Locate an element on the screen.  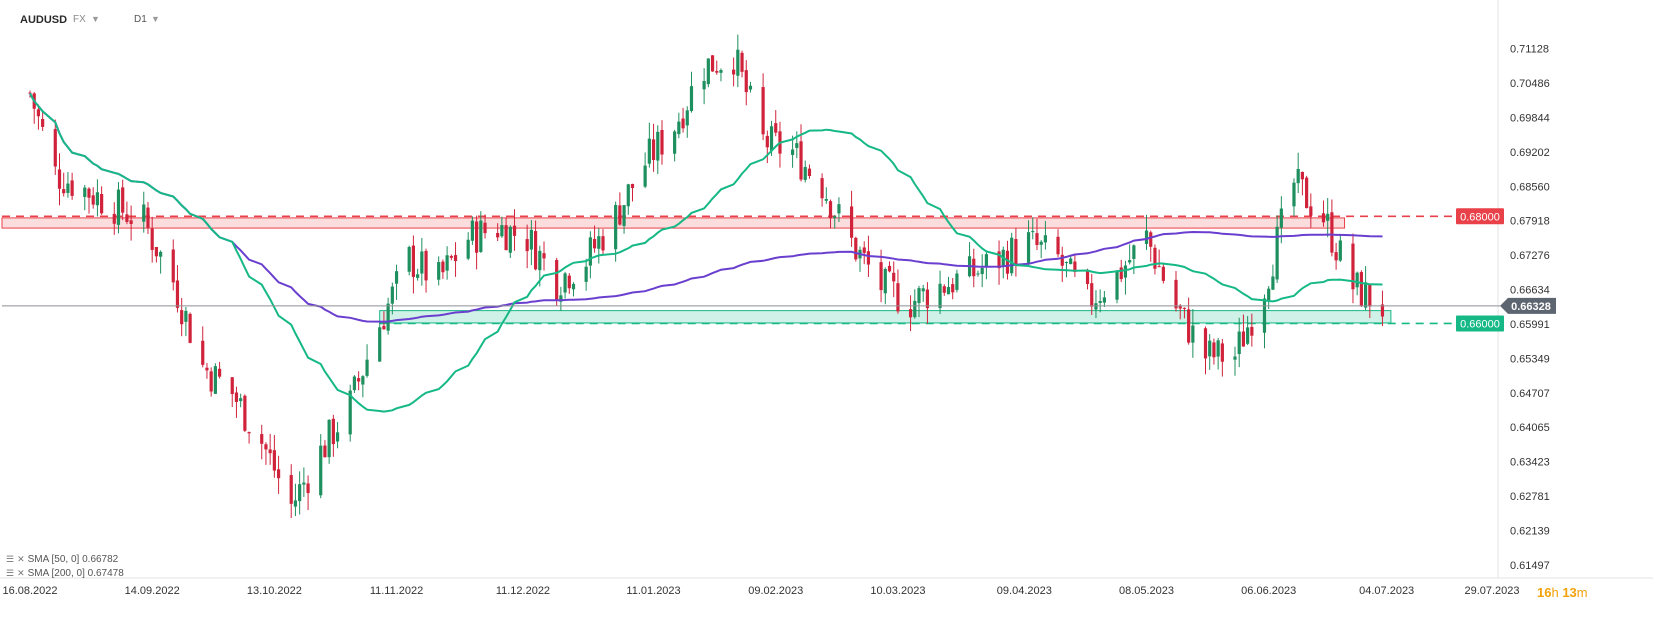
market-label: FX is located at coordinates (79, 19).